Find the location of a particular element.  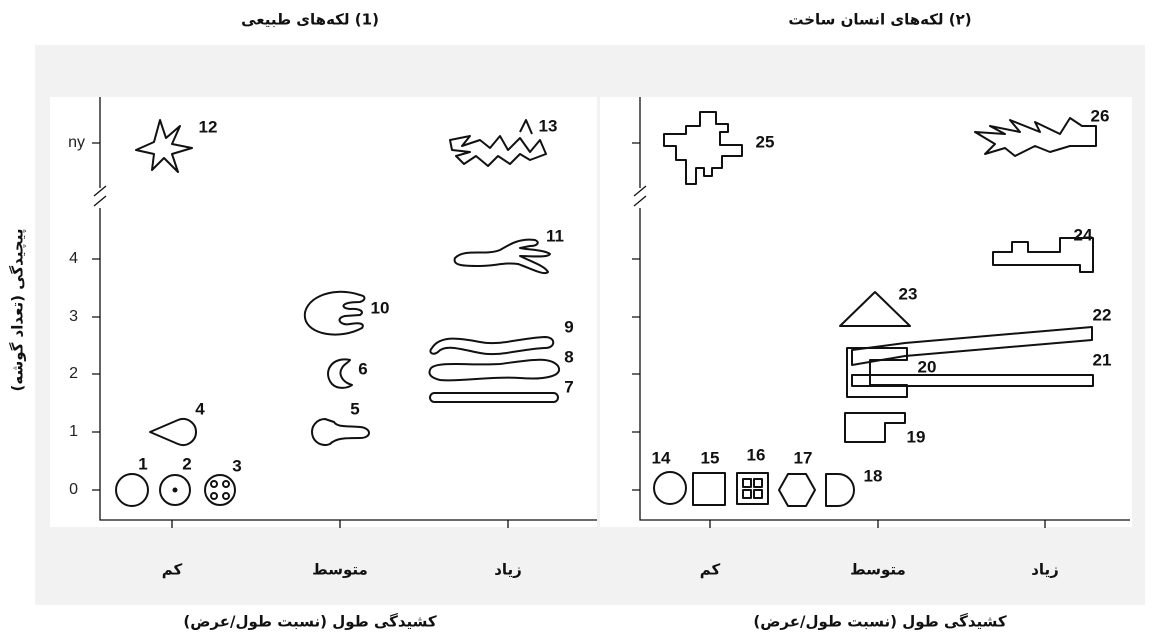

shape-label: 3 is located at coordinates (236, 465).